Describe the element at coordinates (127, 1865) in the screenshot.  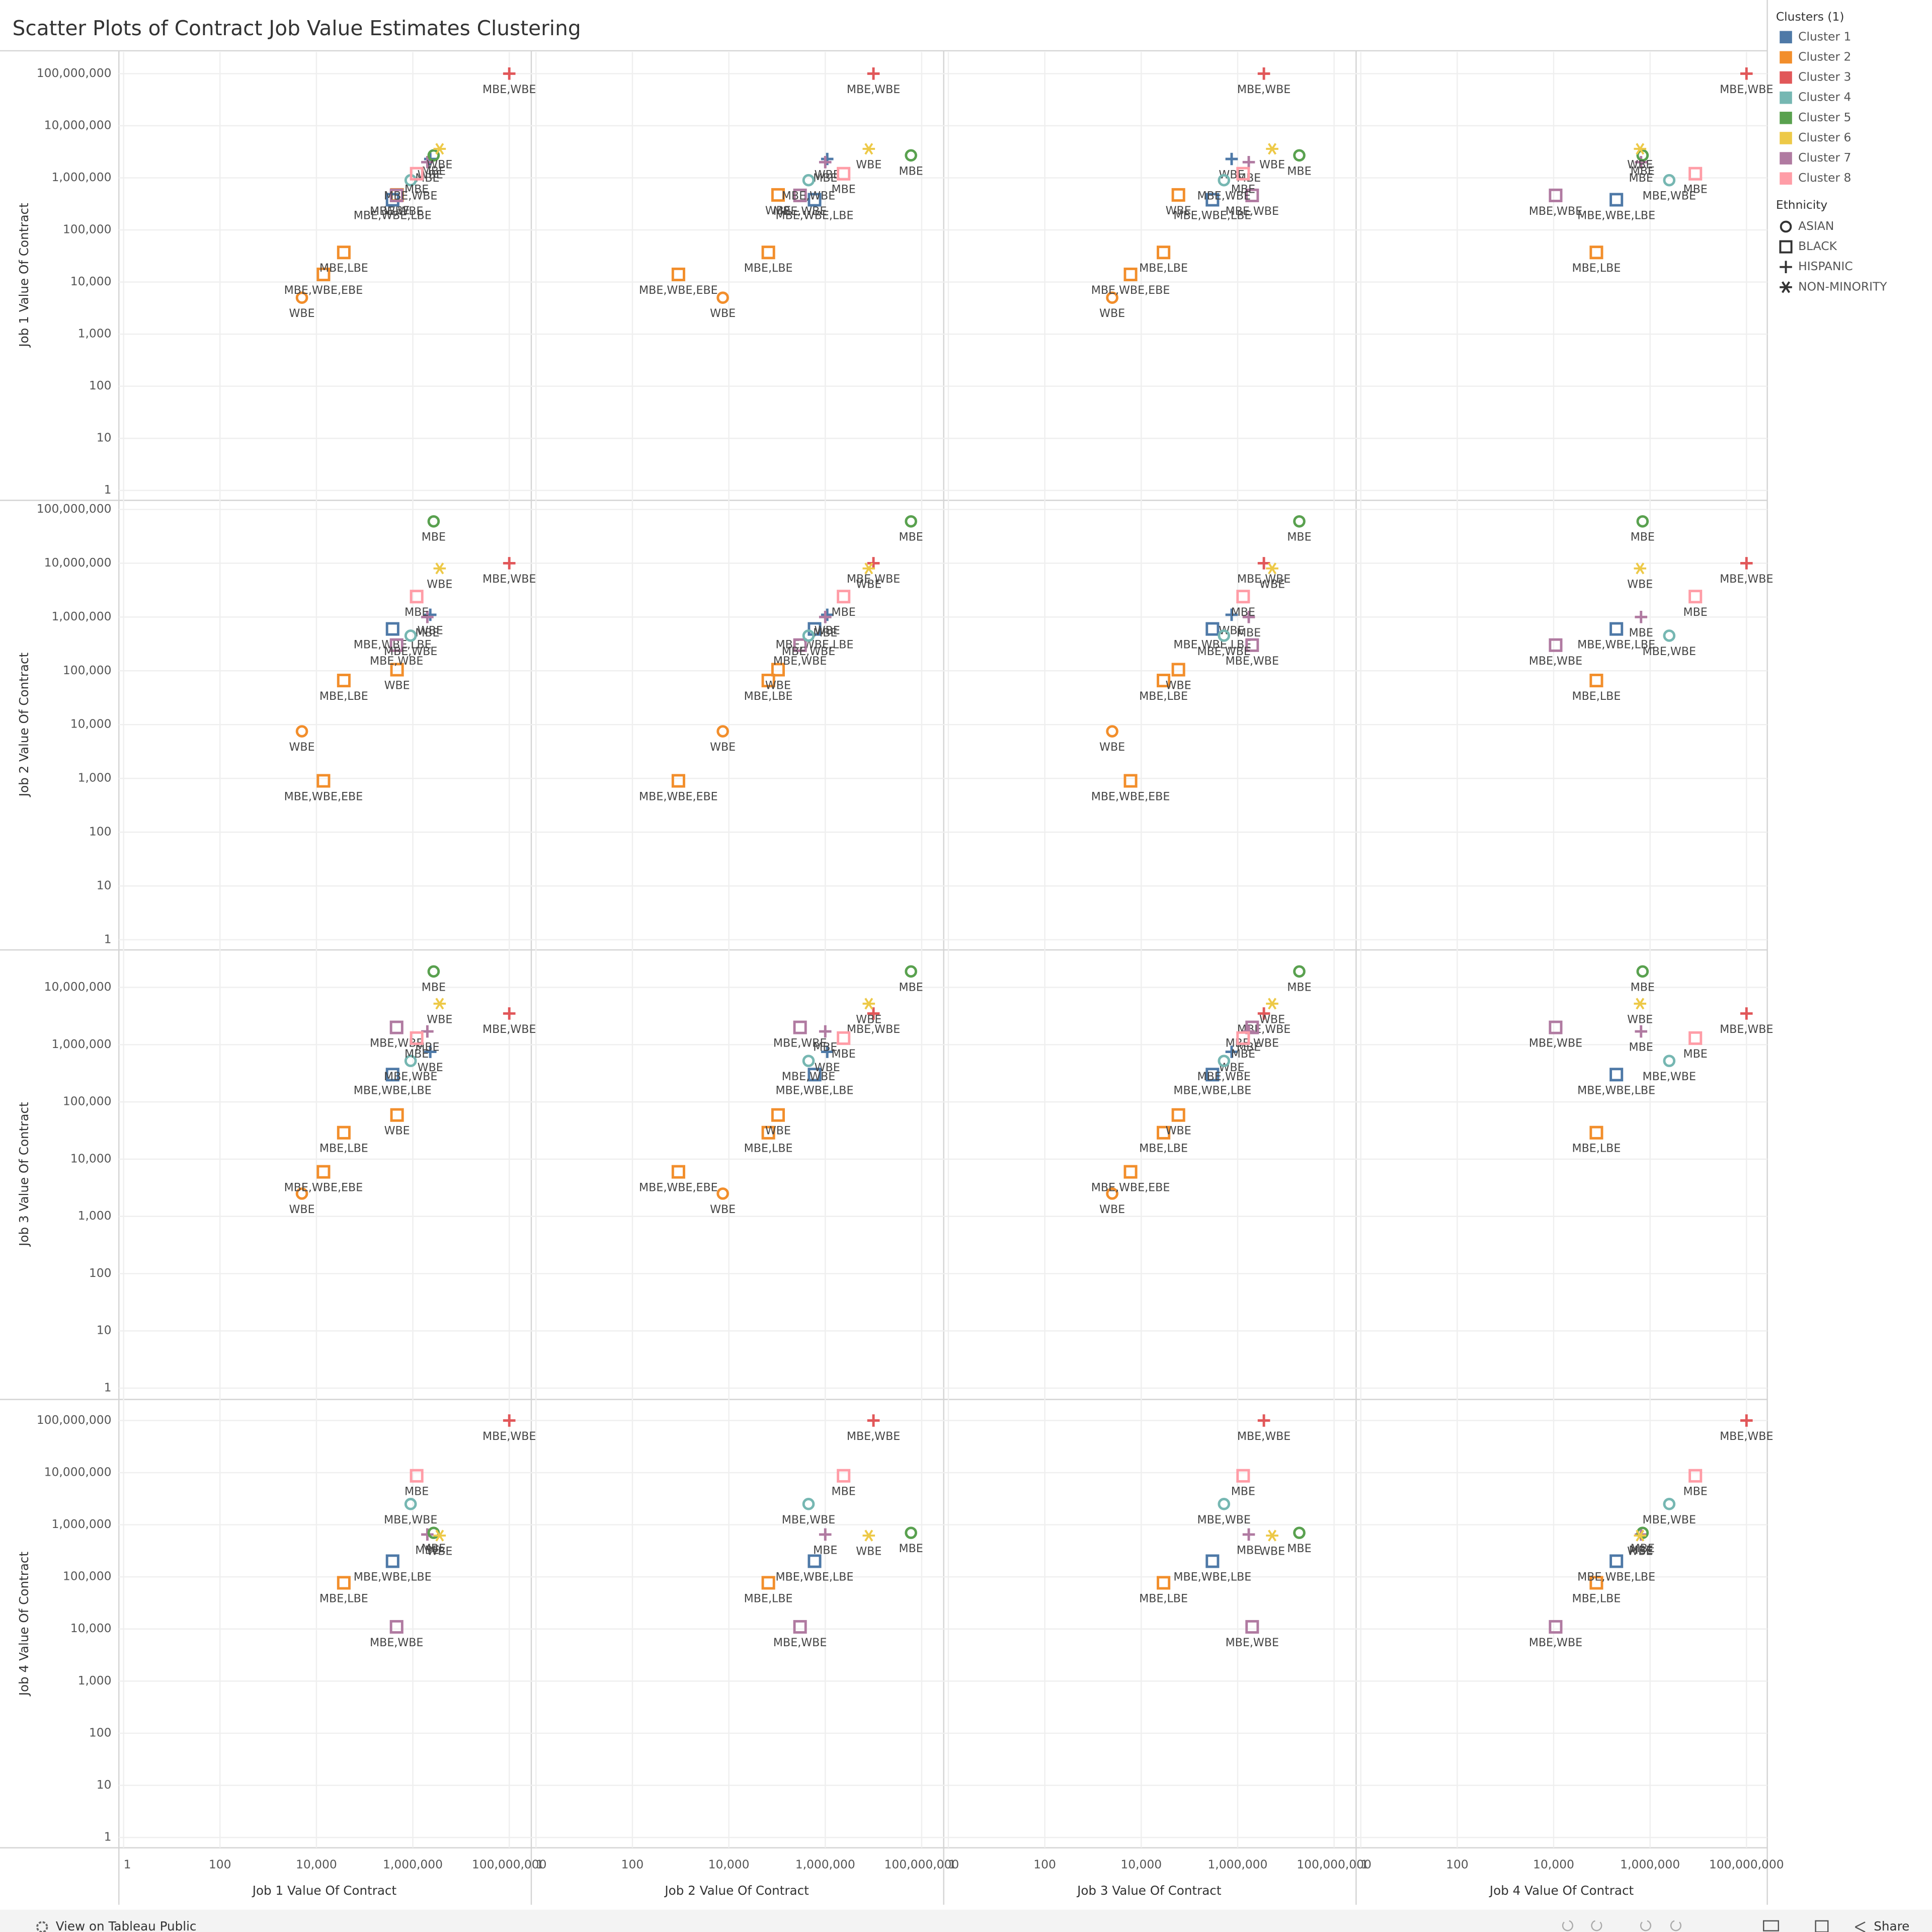
I see `x-tick-label: 1` at that location.